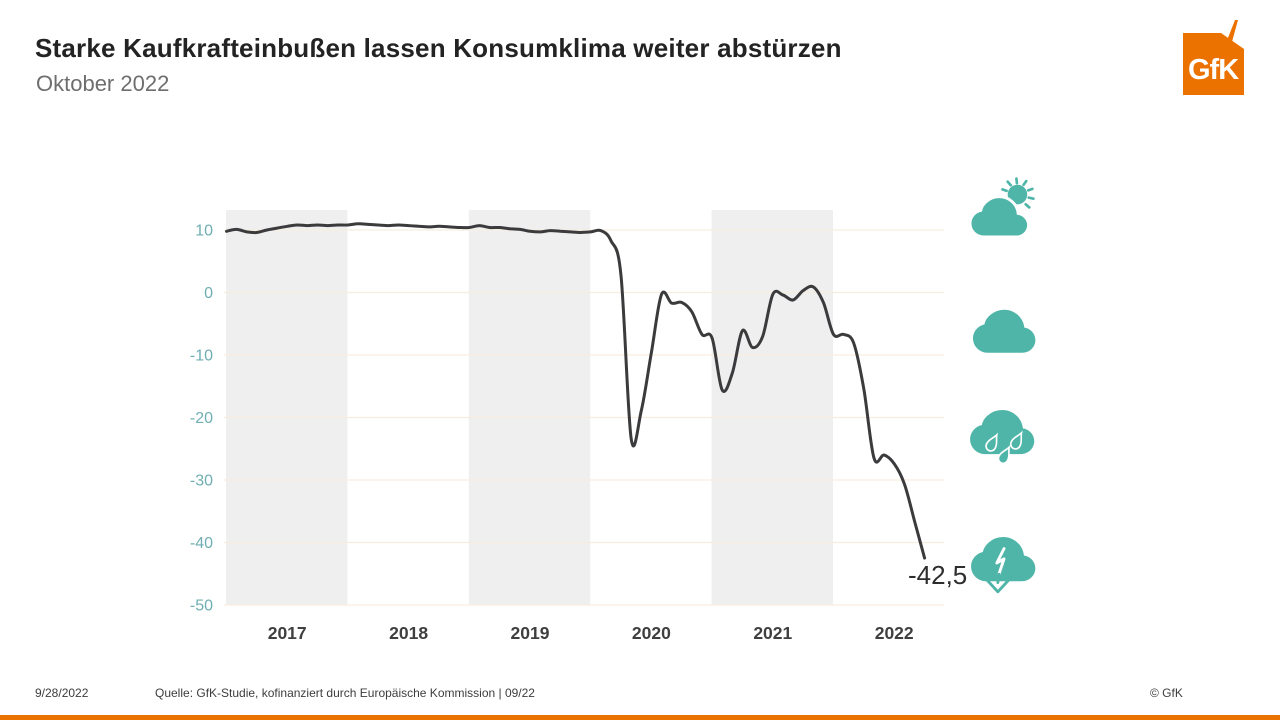  What do you see at coordinates (201, 606) in the screenshot?
I see `svg-text: -50` at bounding box center [201, 606].